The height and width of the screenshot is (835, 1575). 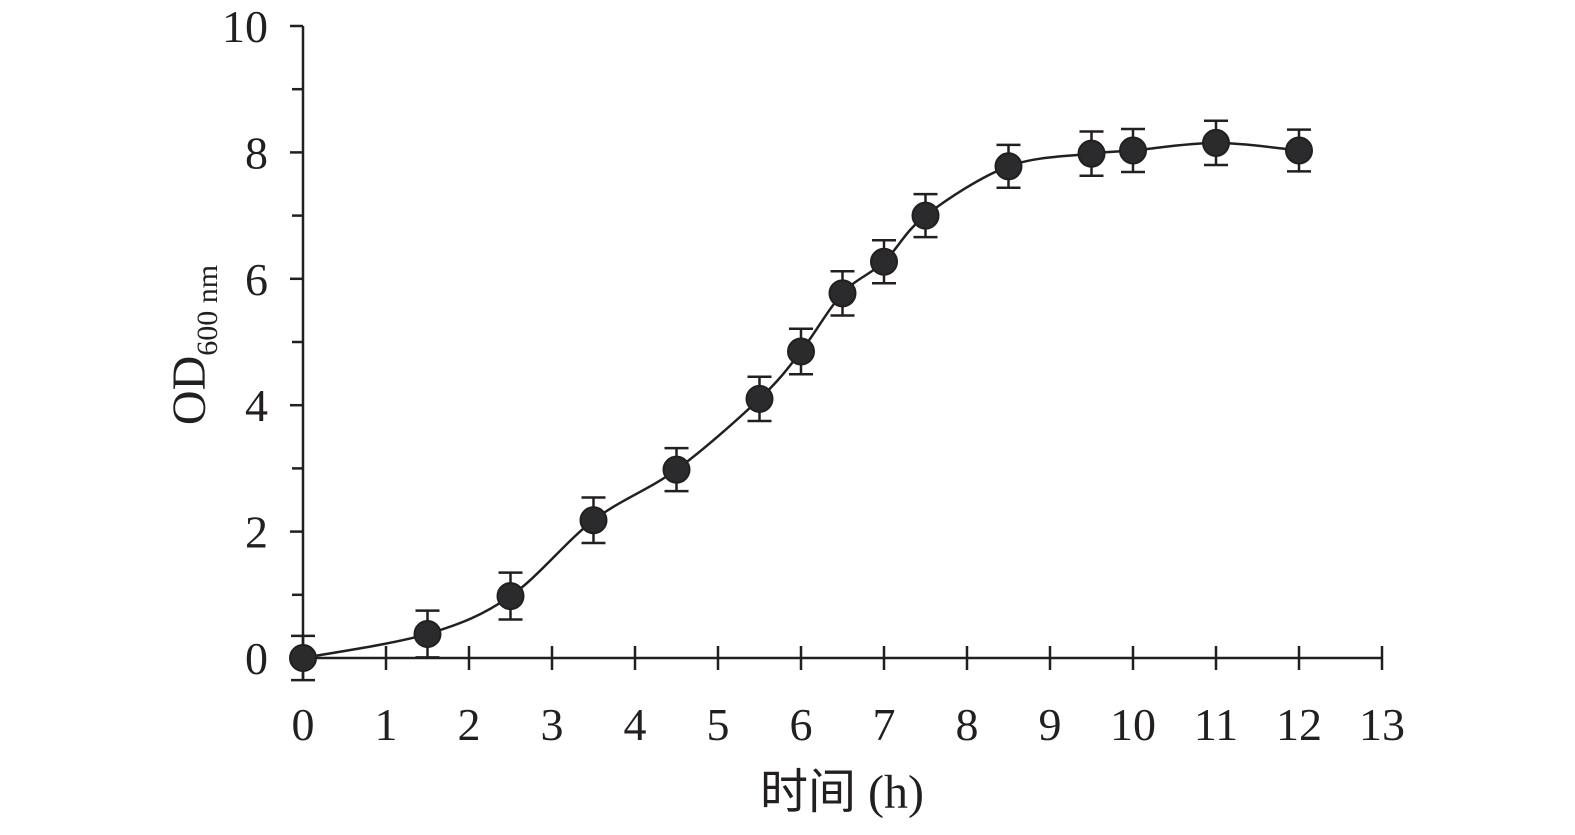 I want to click on x-tick-label: 4, so click(x=635, y=724).